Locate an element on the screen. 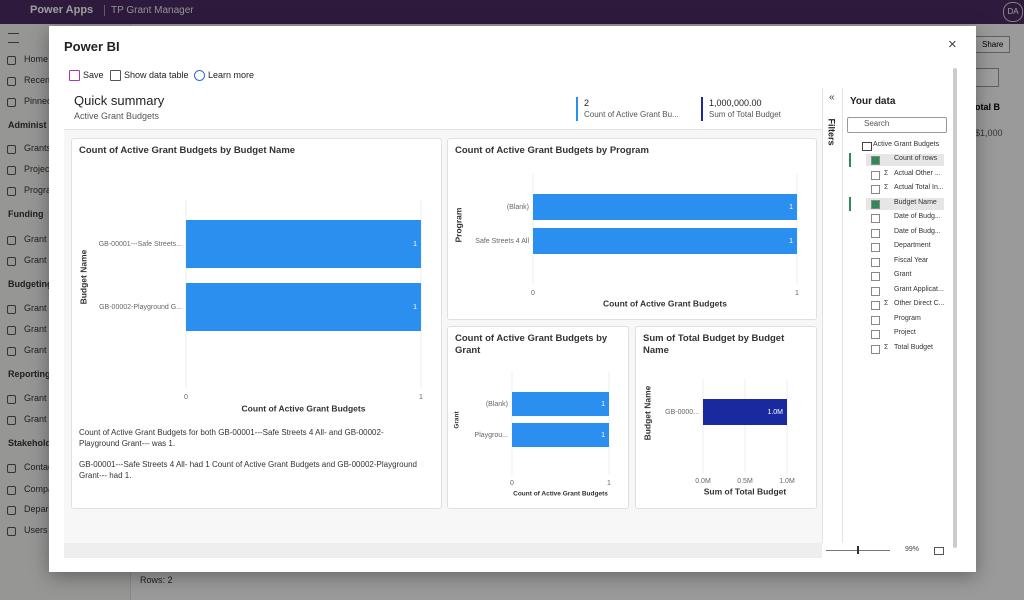 This screenshot has height=600, width=1024. bottom-bar is located at coordinates (443, 550).